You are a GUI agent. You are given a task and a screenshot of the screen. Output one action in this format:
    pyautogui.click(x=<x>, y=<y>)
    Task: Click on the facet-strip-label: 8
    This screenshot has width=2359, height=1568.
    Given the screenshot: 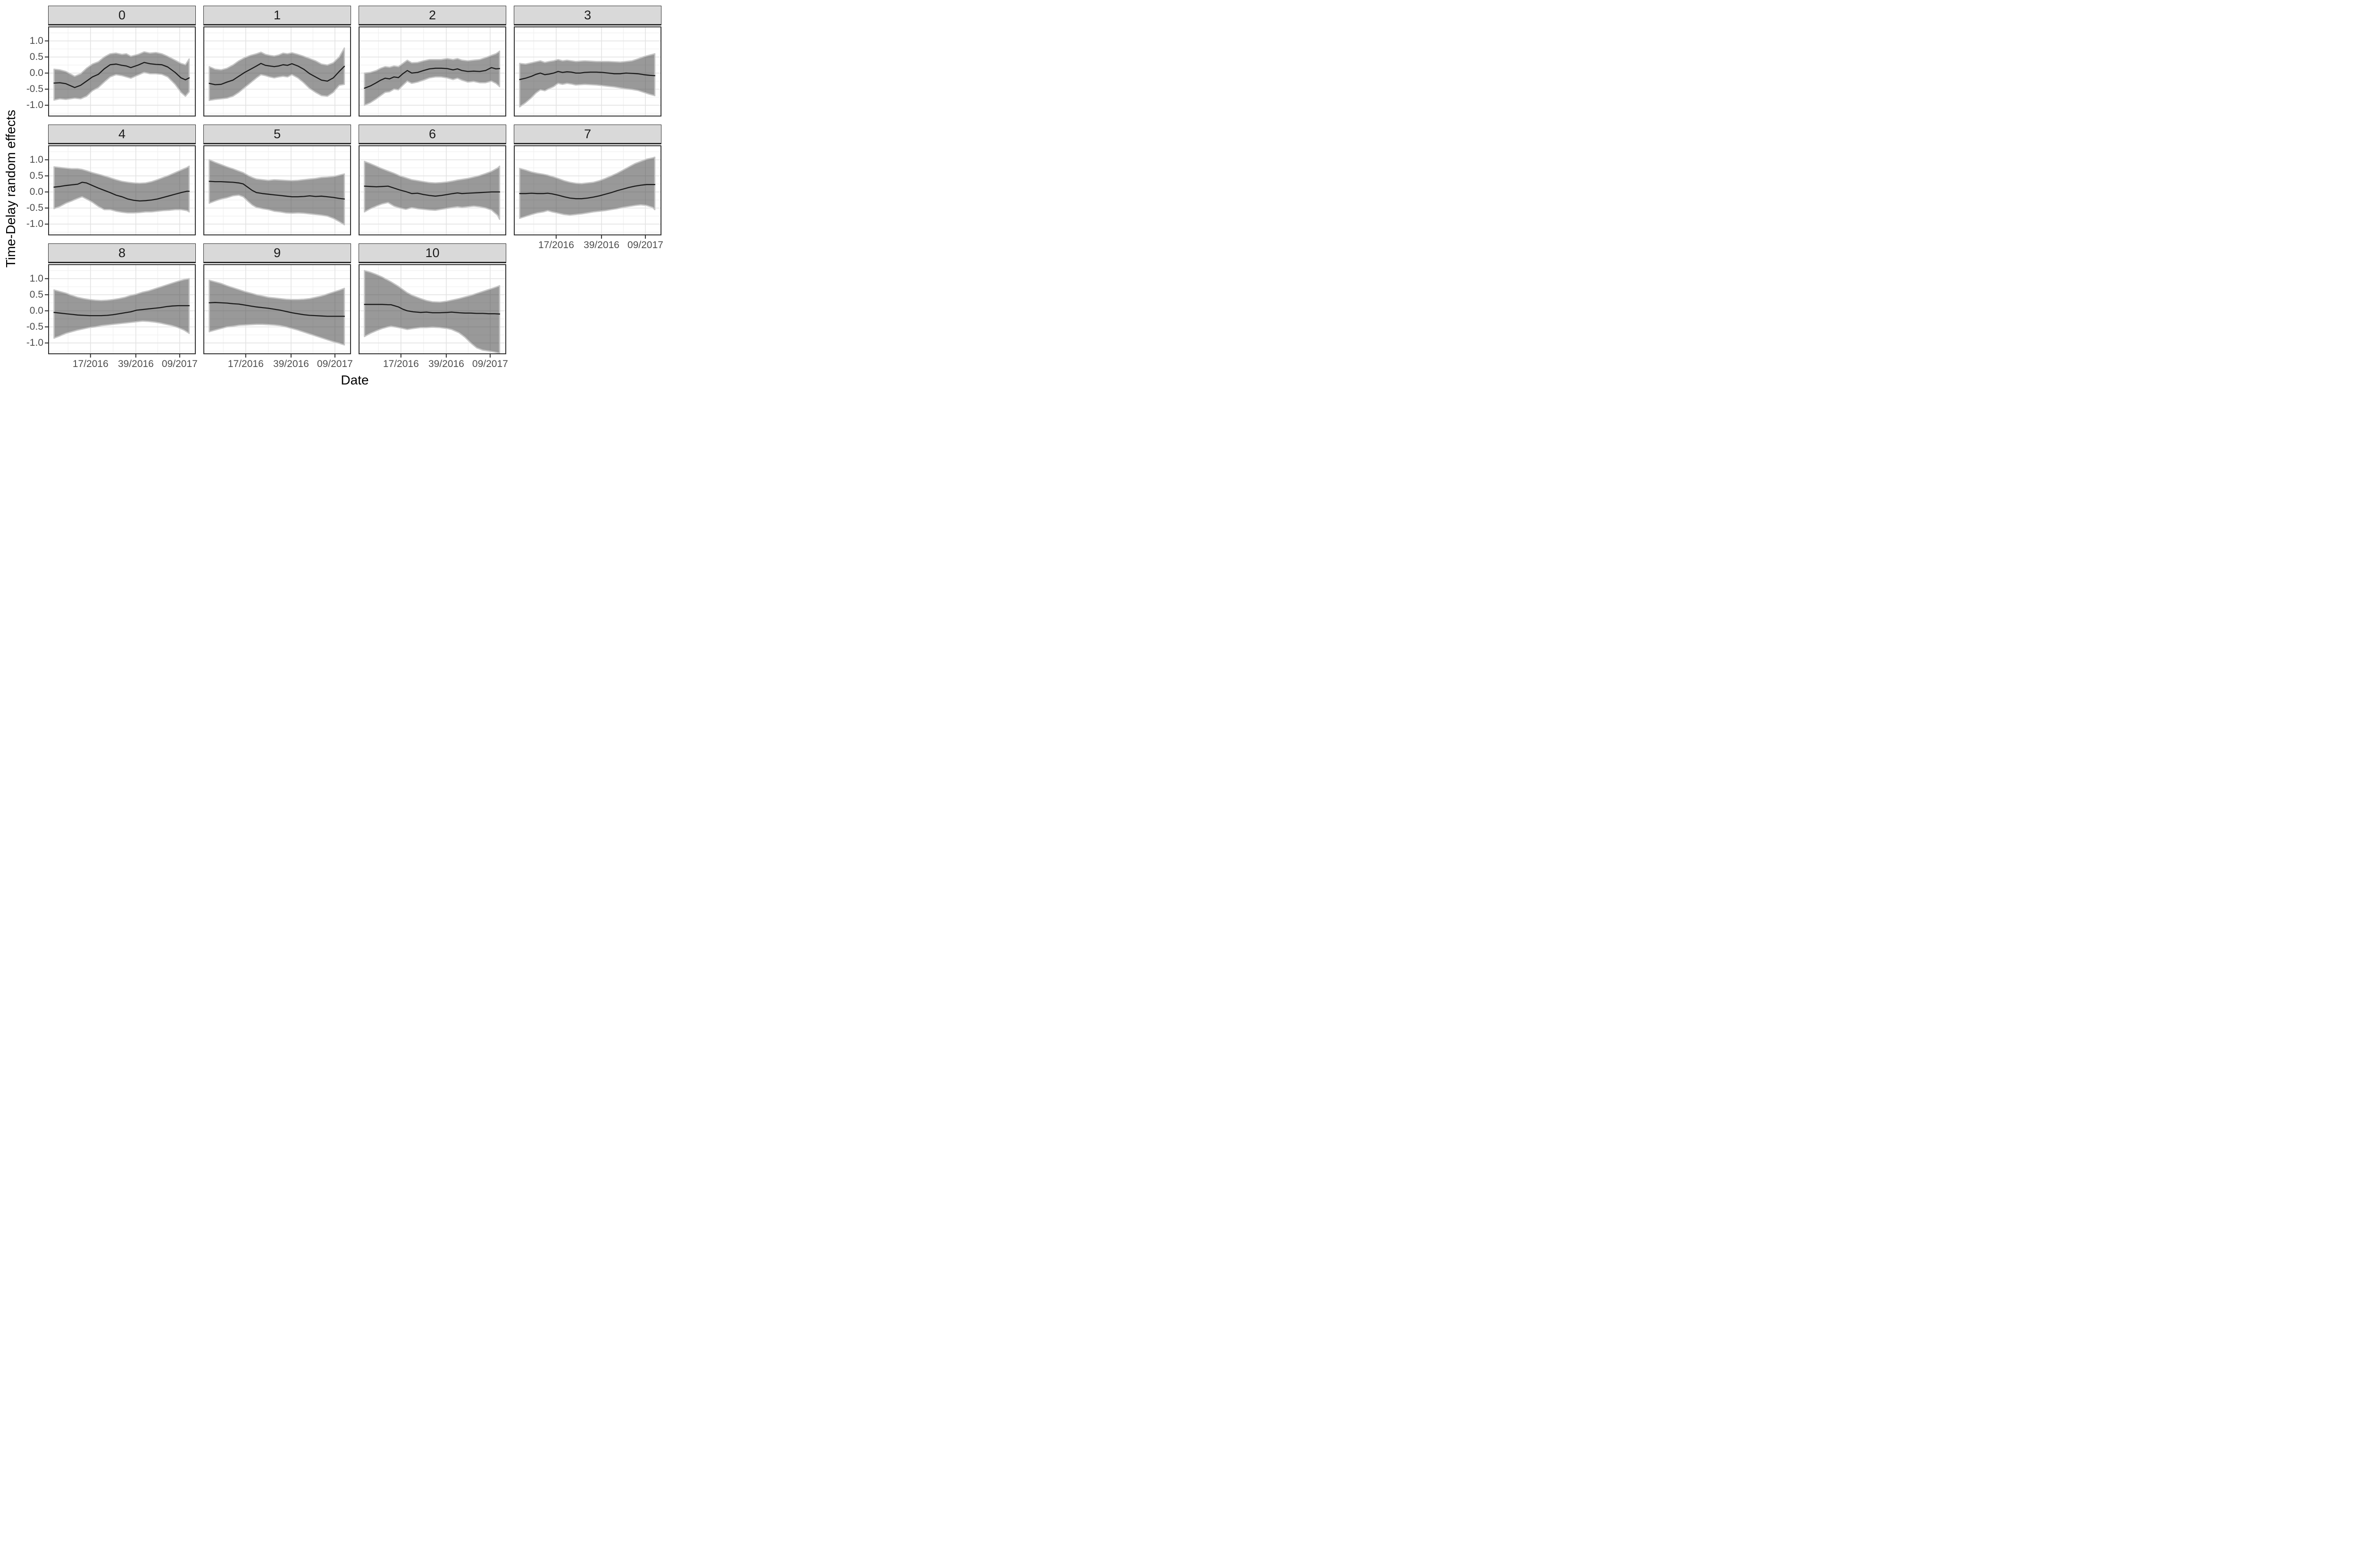 What is the action you would take?
    pyautogui.click(x=122, y=252)
    